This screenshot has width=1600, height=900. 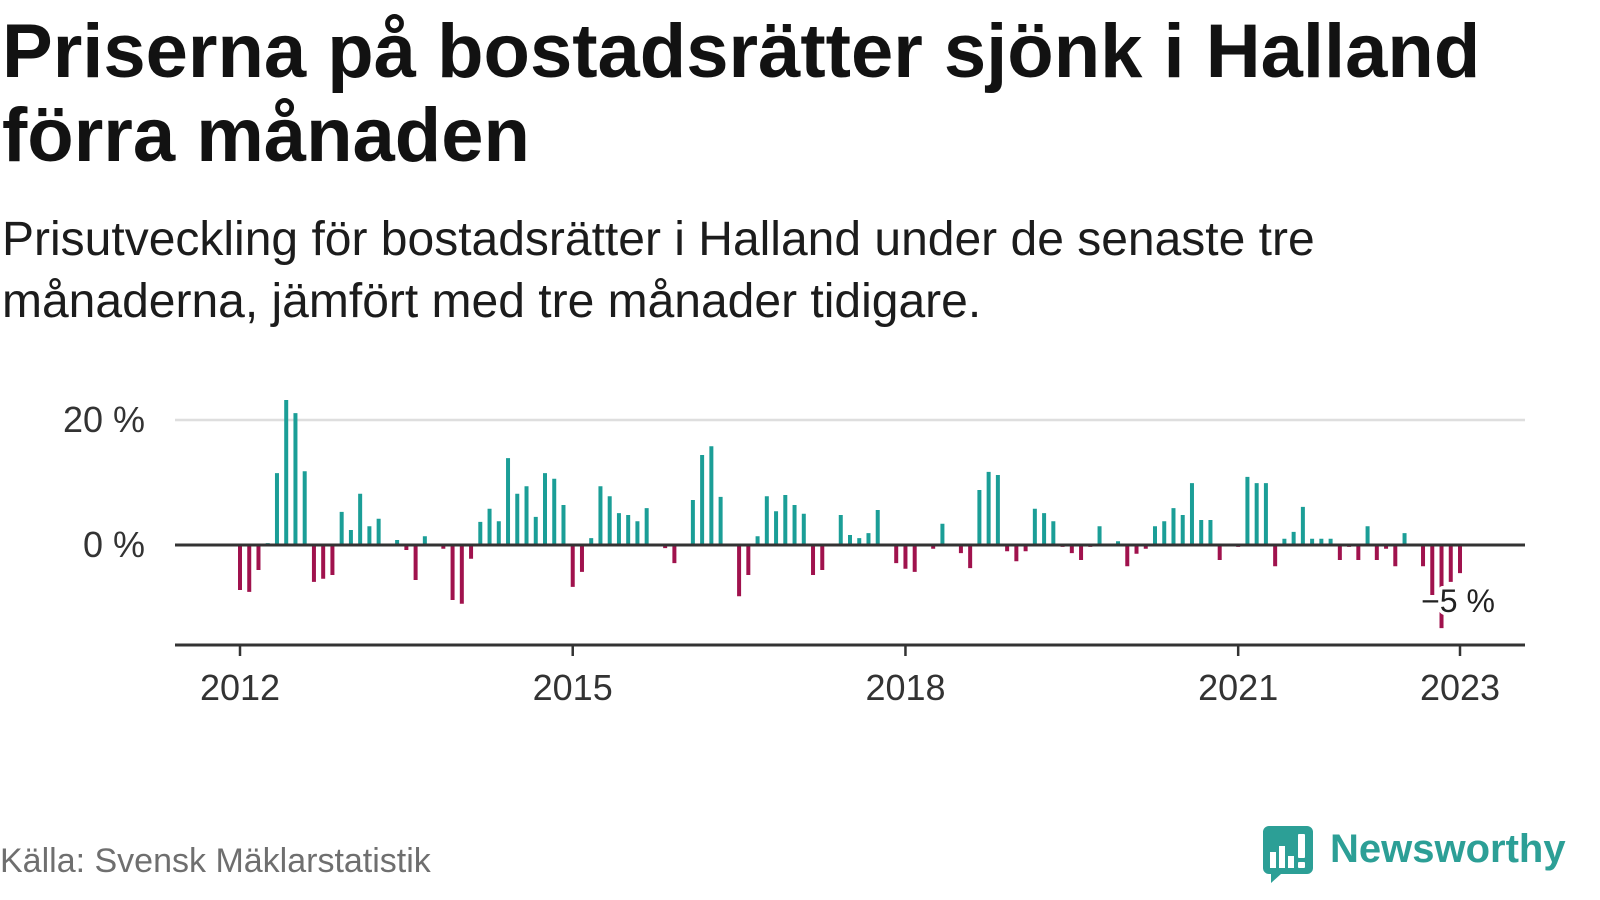 What do you see at coordinates (216, 861) in the screenshot?
I see `source-credit: Källa: Svensk Mäklarstatistik` at bounding box center [216, 861].